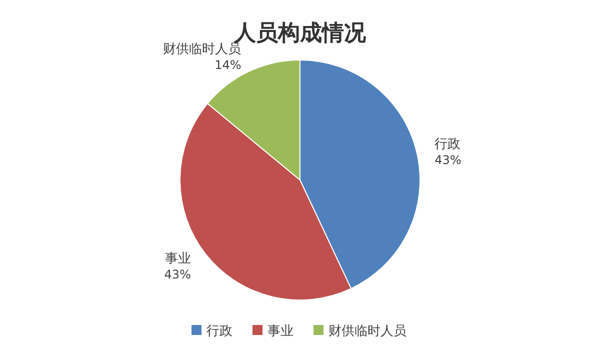 The height and width of the screenshot is (360, 600). What do you see at coordinates (281, 331) in the screenshot?
I see `legend-label: 事业` at bounding box center [281, 331].